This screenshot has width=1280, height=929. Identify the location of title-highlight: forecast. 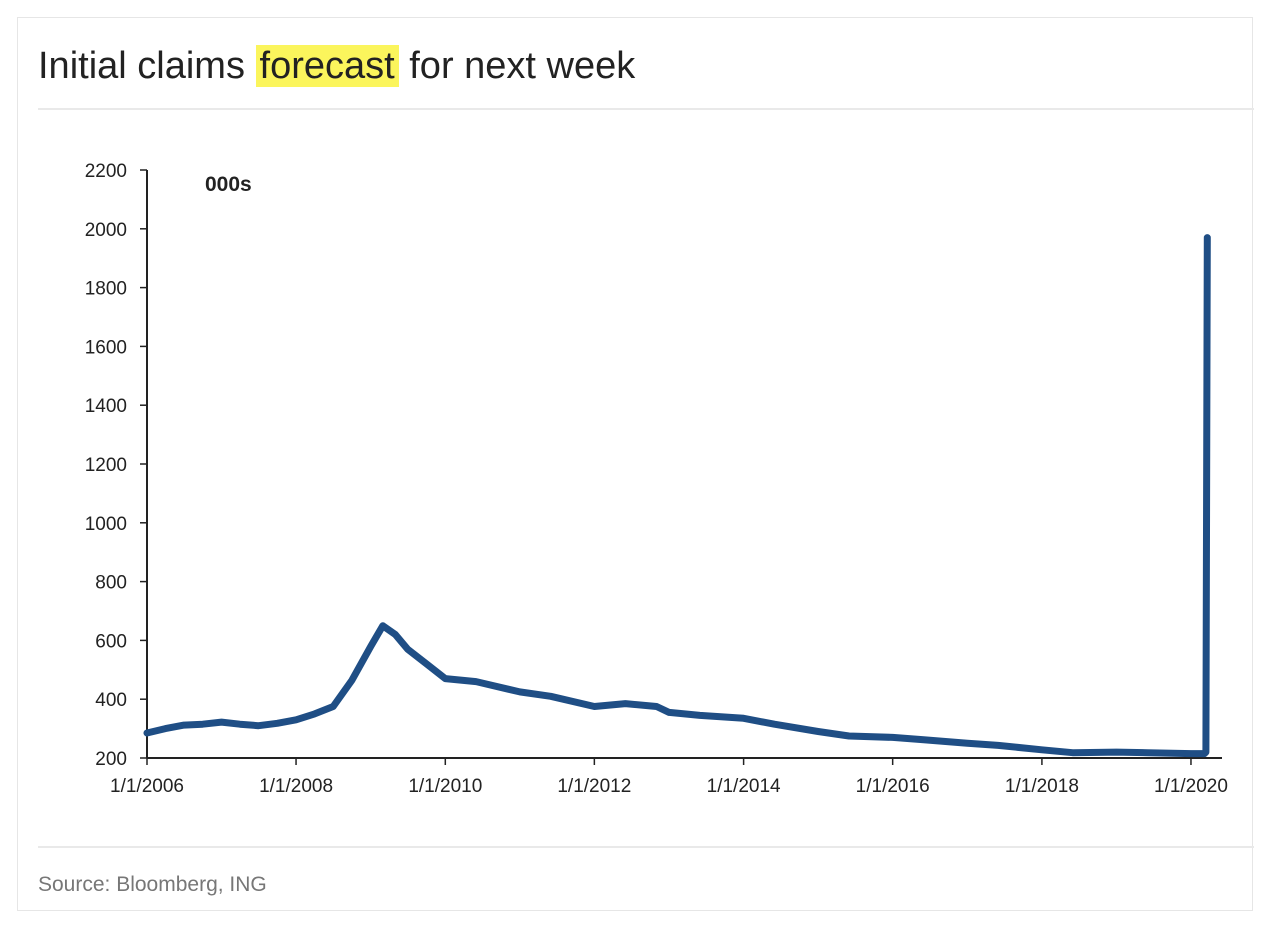
(327, 66).